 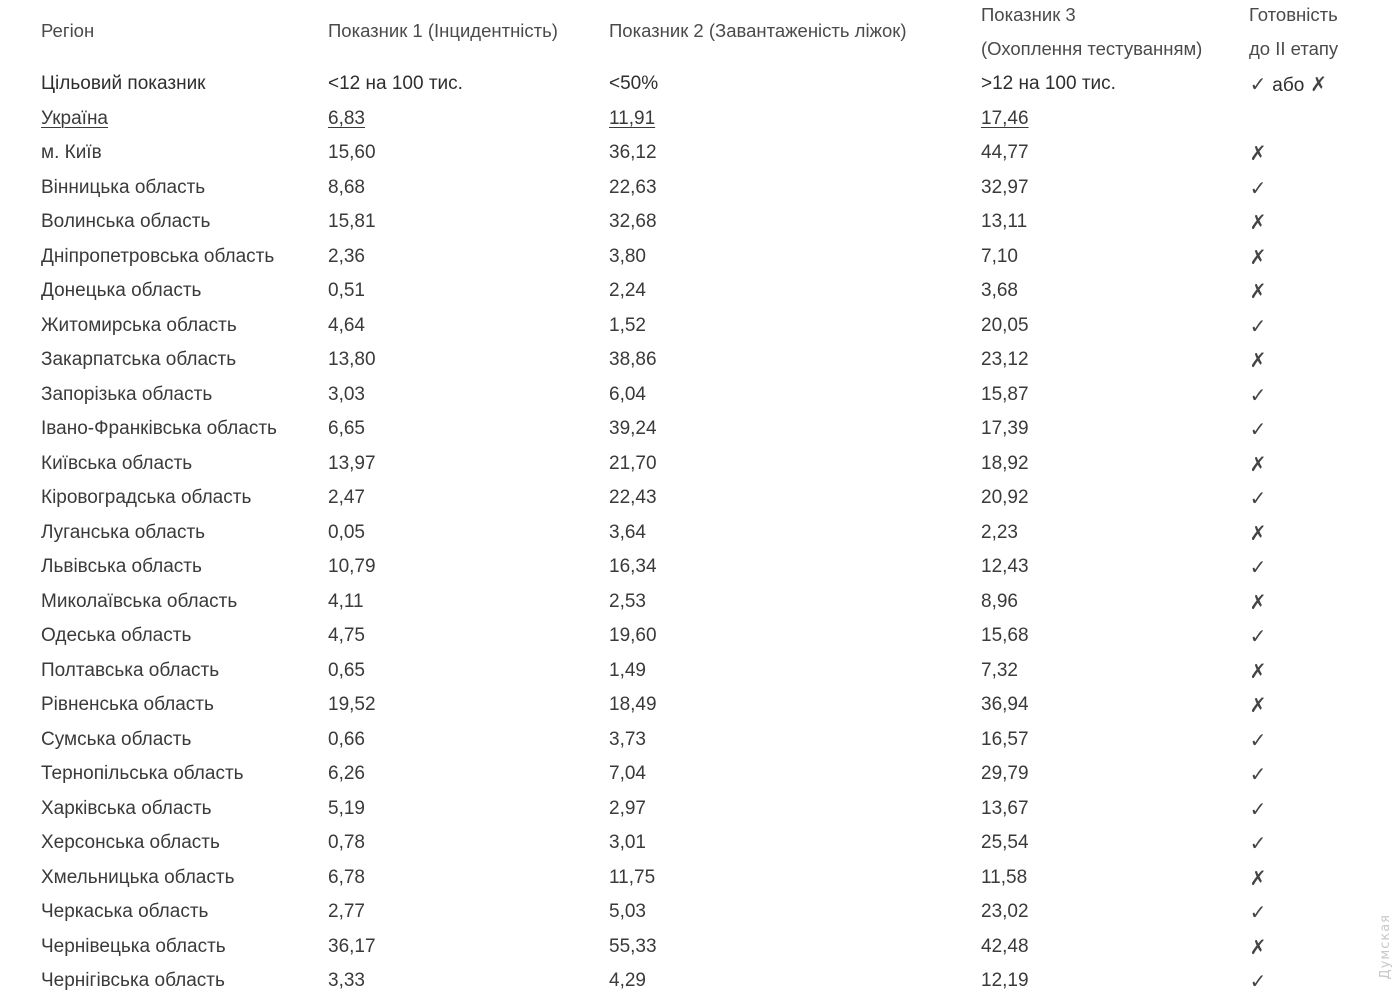 What do you see at coordinates (133, 946) in the screenshot?
I see `region-name: Чернівецька область` at bounding box center [133, 946].